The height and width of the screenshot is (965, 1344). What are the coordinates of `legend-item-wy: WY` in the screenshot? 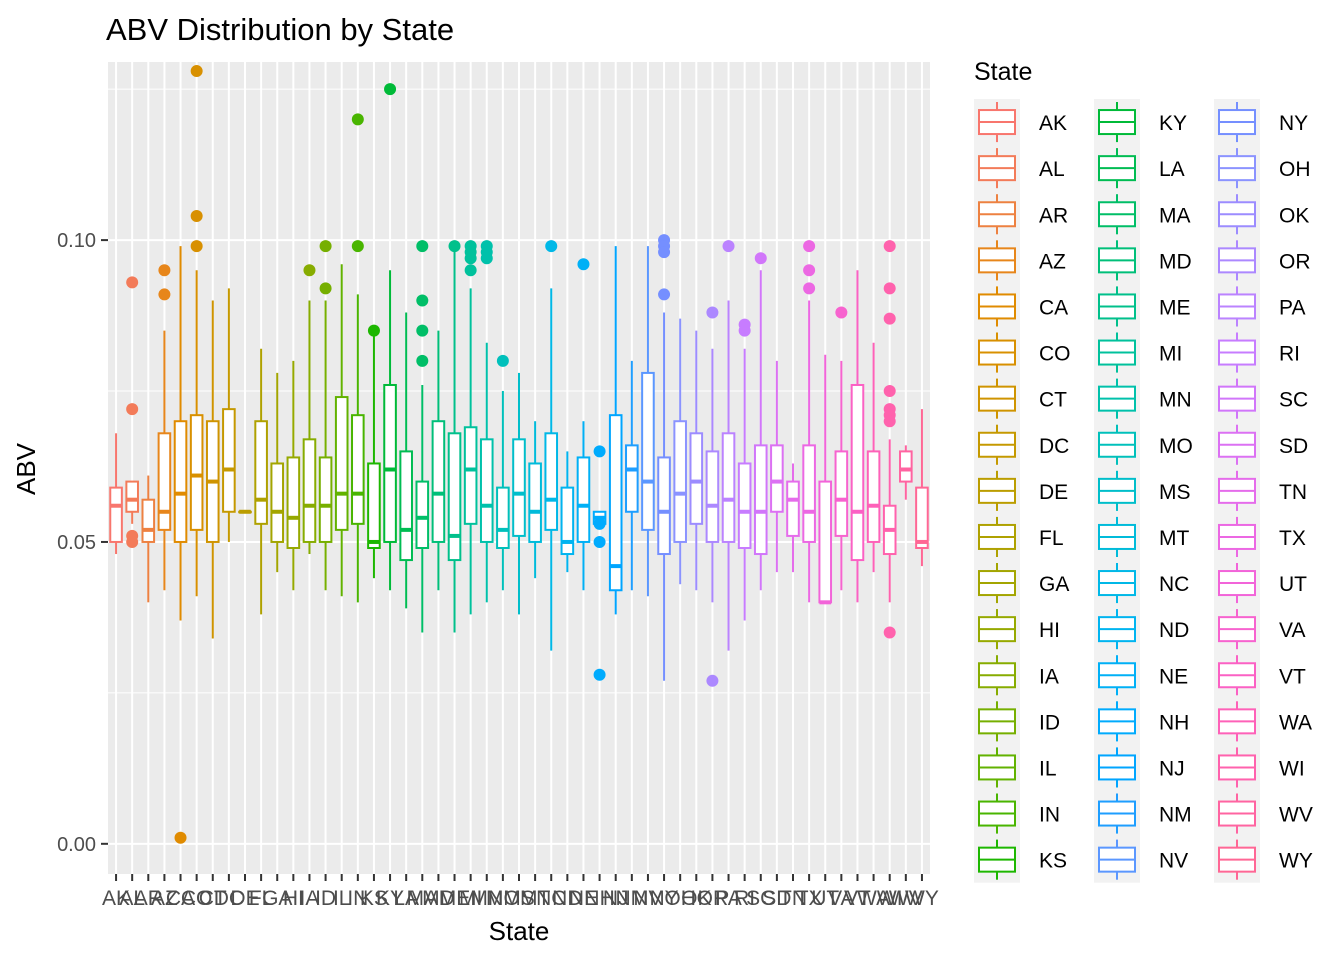 It's located at (1265, 859).